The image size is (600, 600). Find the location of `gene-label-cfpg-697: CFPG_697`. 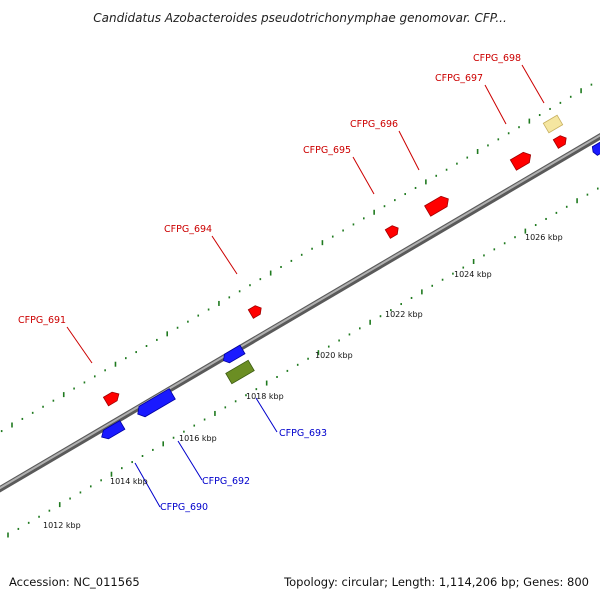

gene-label-cfpg-697: CFPG_697 is located at coordinates (459, 78).